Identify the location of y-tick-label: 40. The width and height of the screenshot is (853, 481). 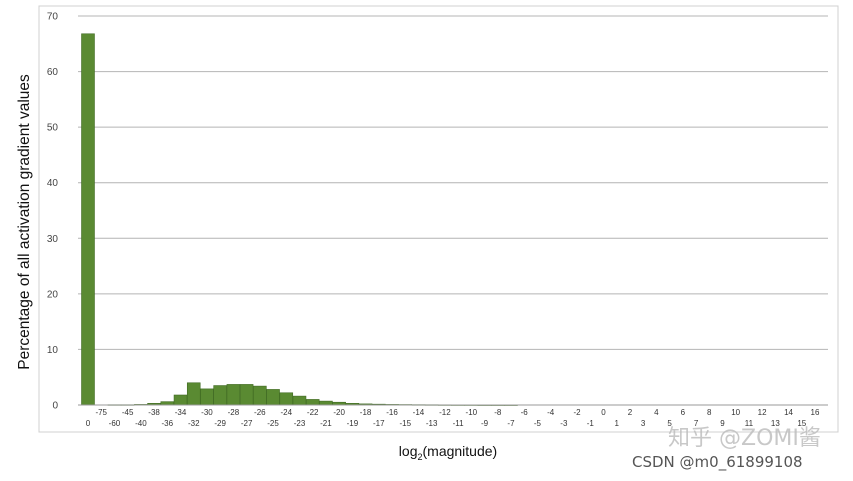
(53, 183).